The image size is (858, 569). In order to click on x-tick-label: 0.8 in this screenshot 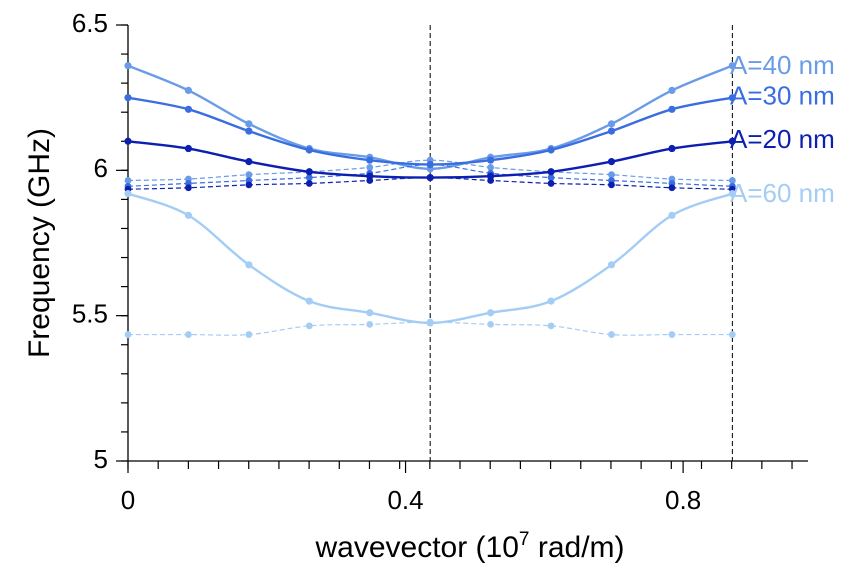, I will do `click(683, 500)`.